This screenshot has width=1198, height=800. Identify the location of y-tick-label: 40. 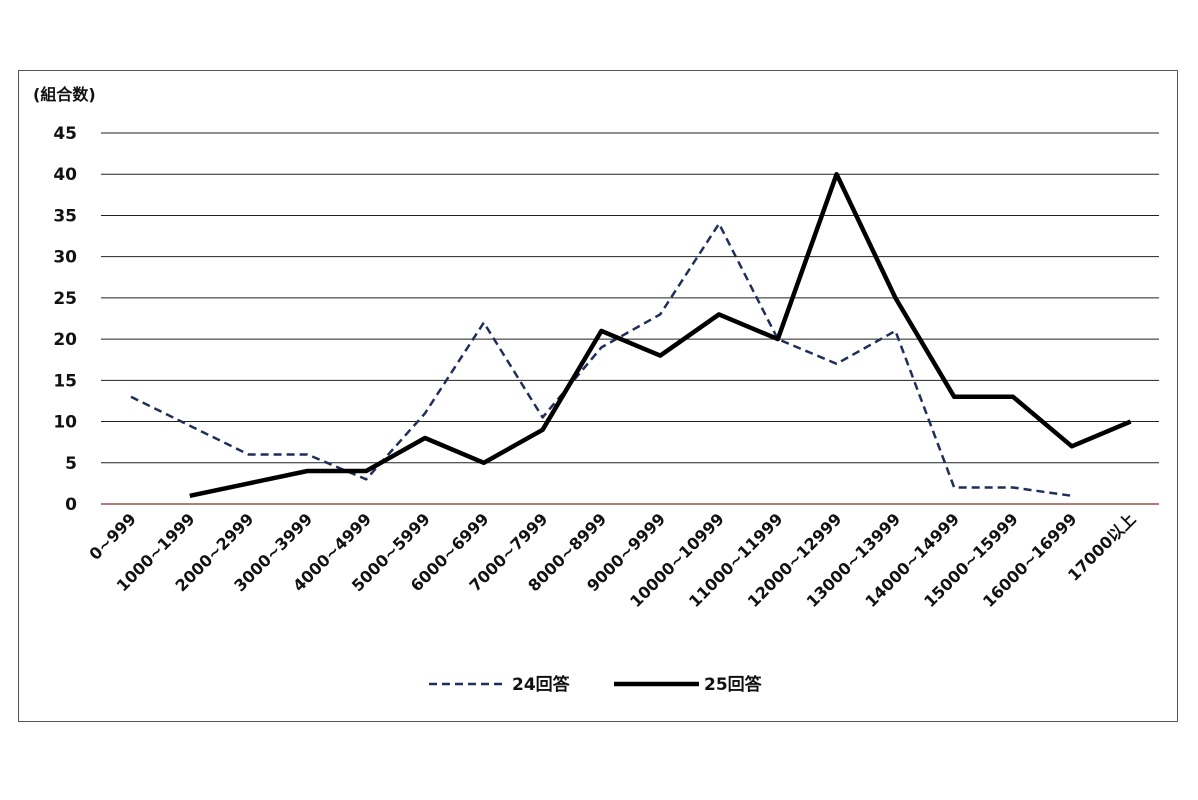
(65, 175).